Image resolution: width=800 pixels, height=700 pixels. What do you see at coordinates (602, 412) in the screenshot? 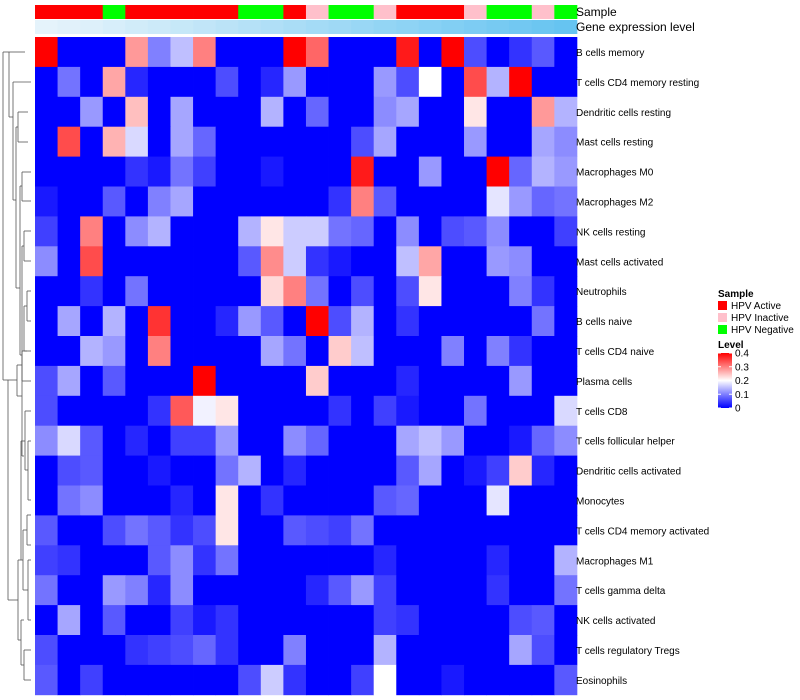
I see `row-label: T cells CD8` at bounding box center [602, 412].